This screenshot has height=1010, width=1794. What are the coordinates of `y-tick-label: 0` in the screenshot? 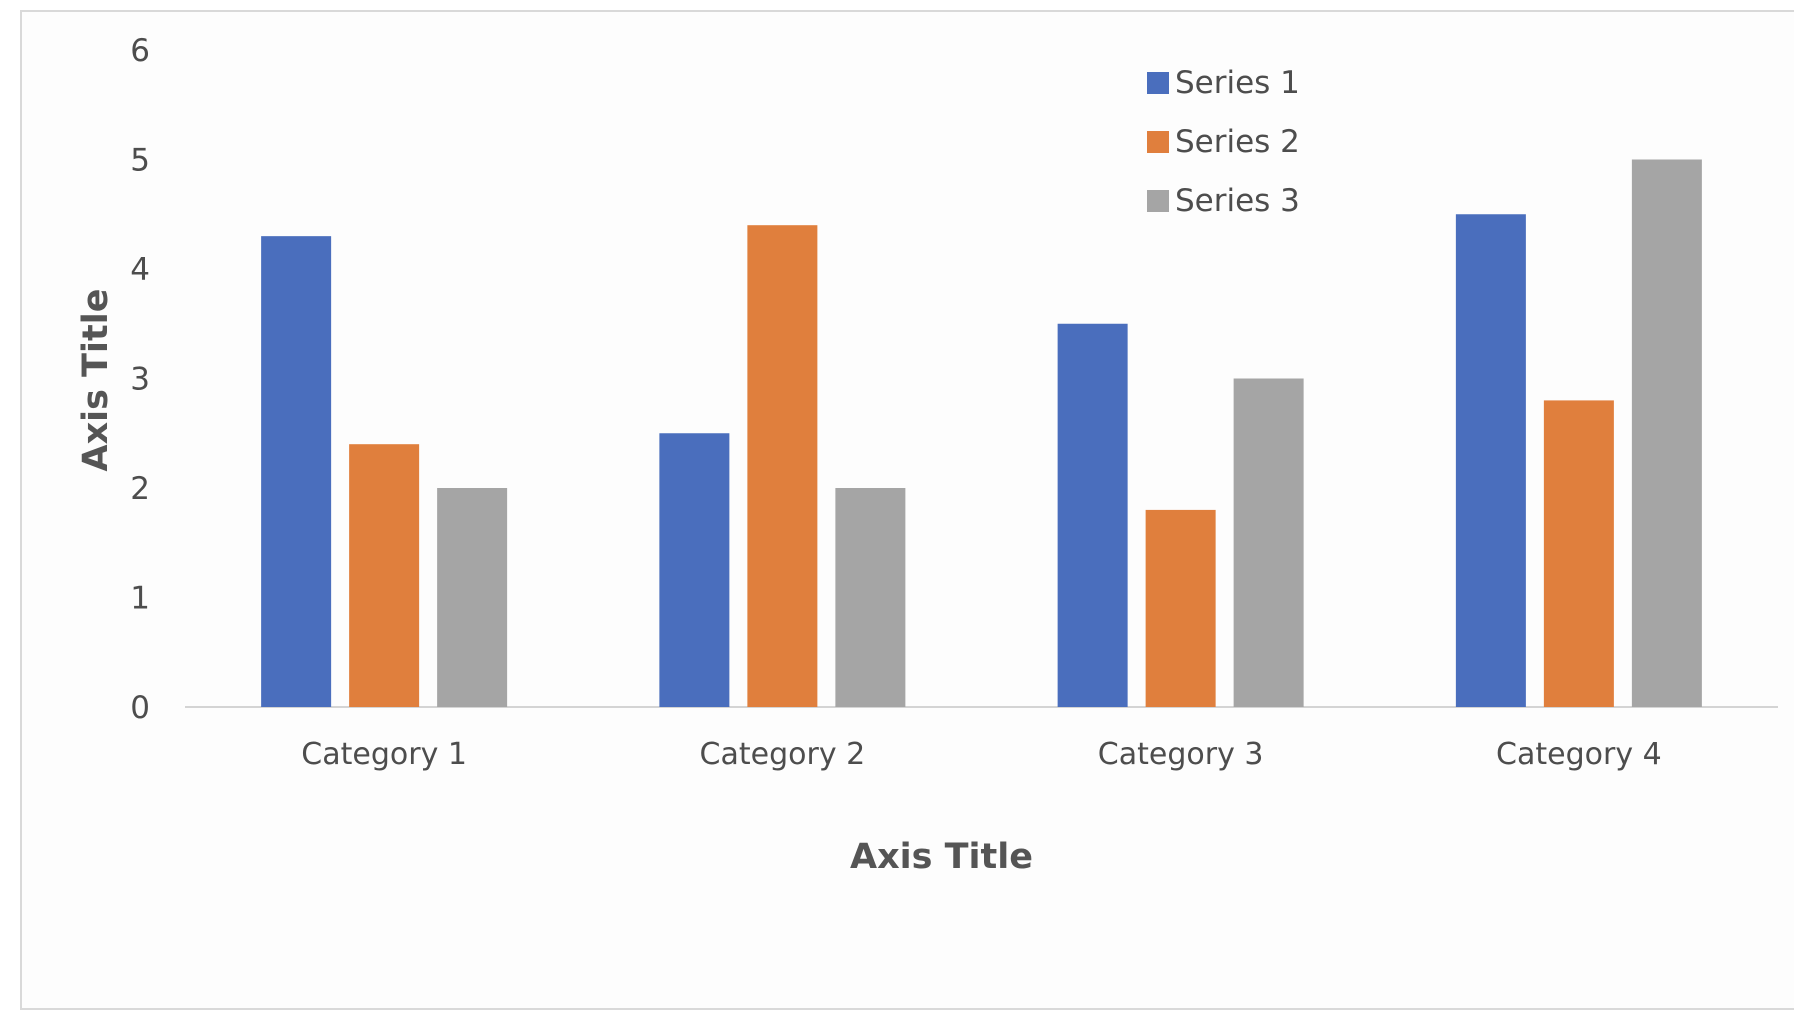 It's located at (140, 708).